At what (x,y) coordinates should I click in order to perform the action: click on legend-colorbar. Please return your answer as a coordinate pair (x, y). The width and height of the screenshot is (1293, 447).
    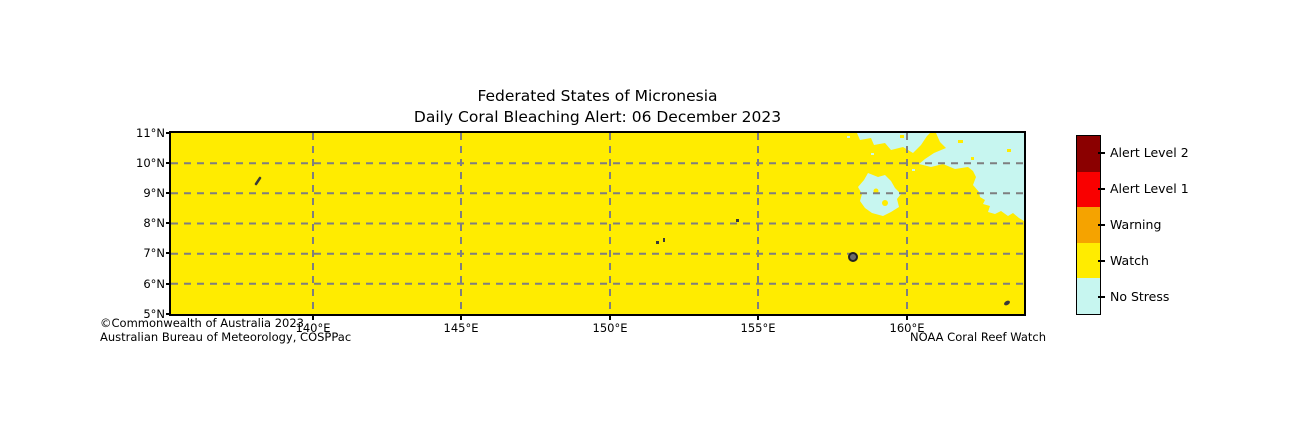
    Looking at the image, I should click on (1088, 225).